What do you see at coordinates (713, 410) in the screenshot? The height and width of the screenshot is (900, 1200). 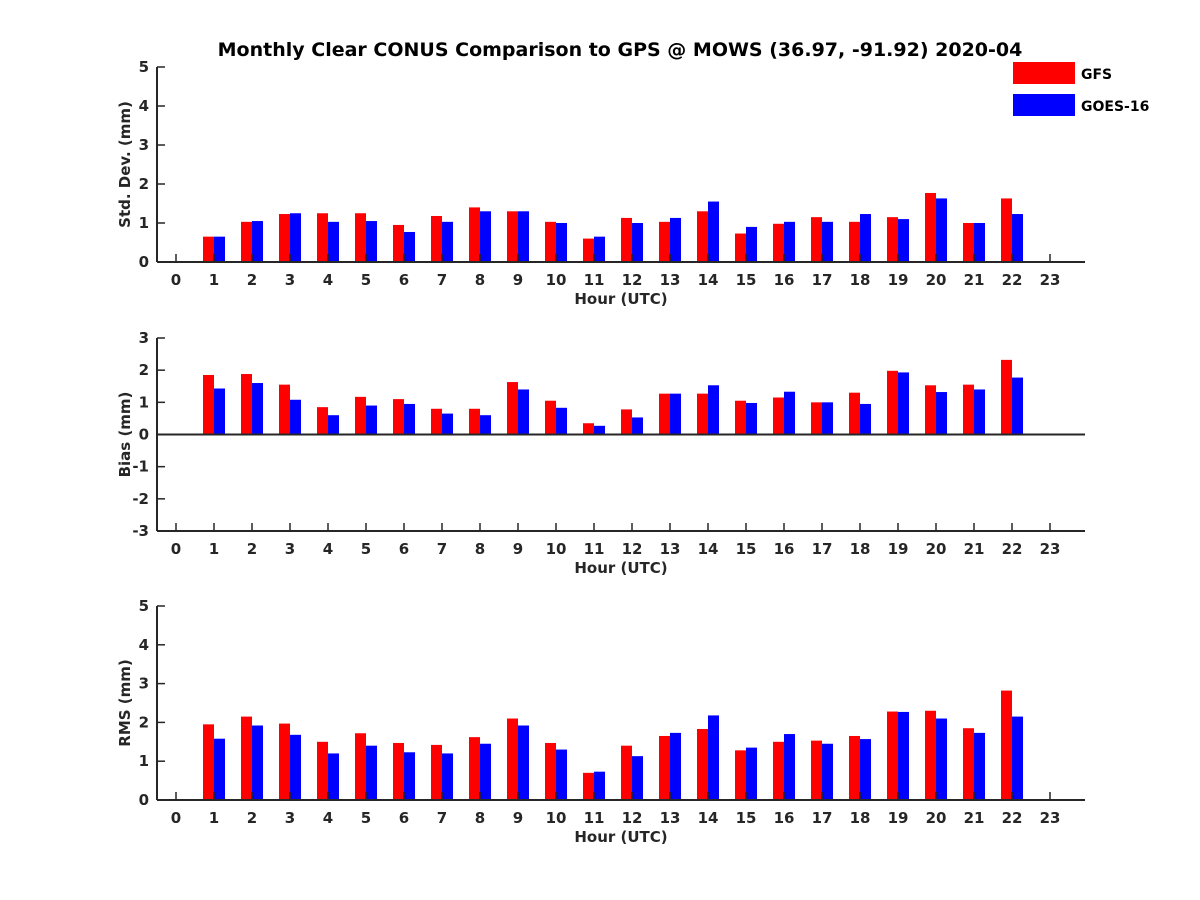 I see `bar-goes-16-h14` at bounding box center [713, 410].